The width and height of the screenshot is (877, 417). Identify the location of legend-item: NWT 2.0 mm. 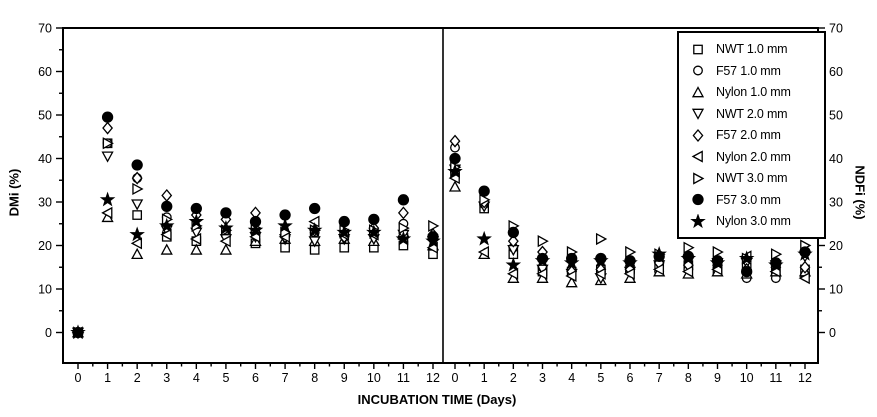
(755, 113).